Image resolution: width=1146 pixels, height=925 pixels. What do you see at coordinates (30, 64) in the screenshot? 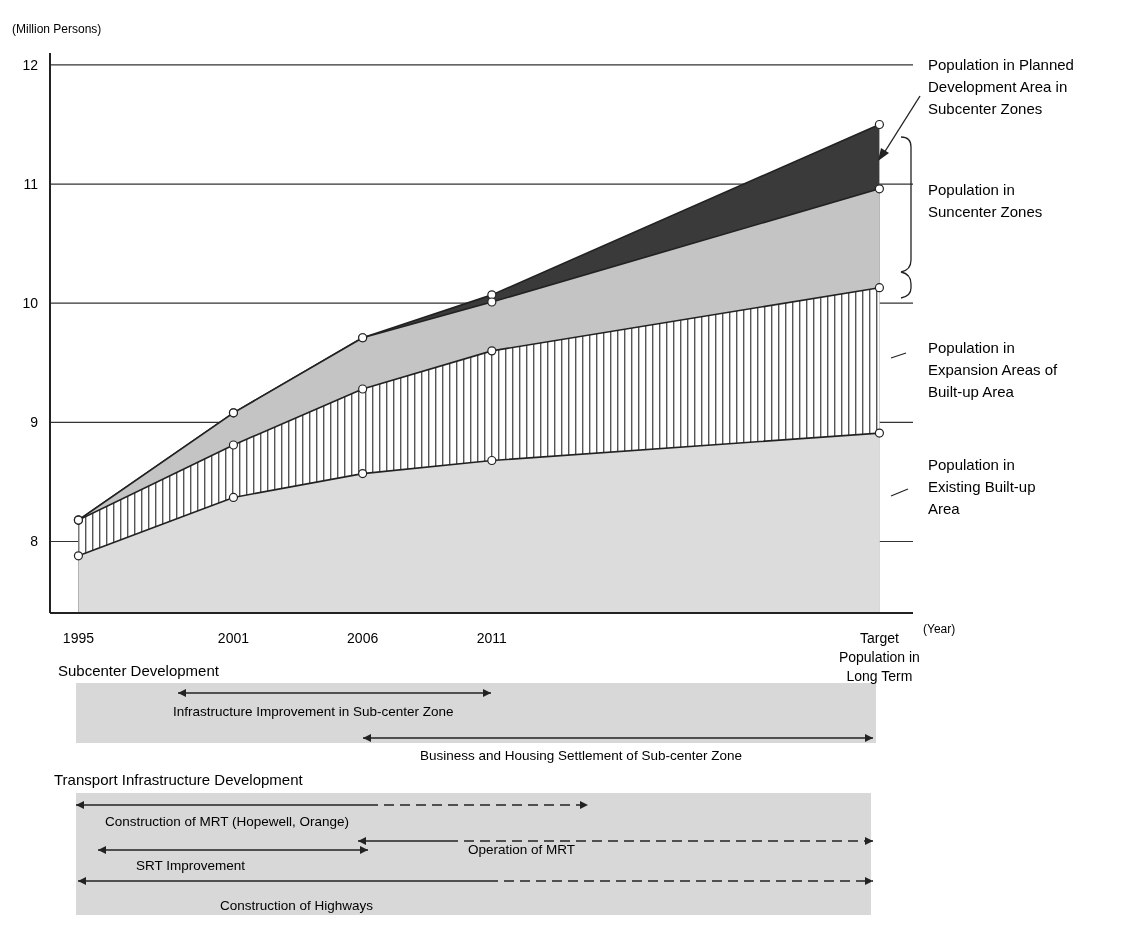
I see `y-tick-label: 12` at bounding box center [30, 64].